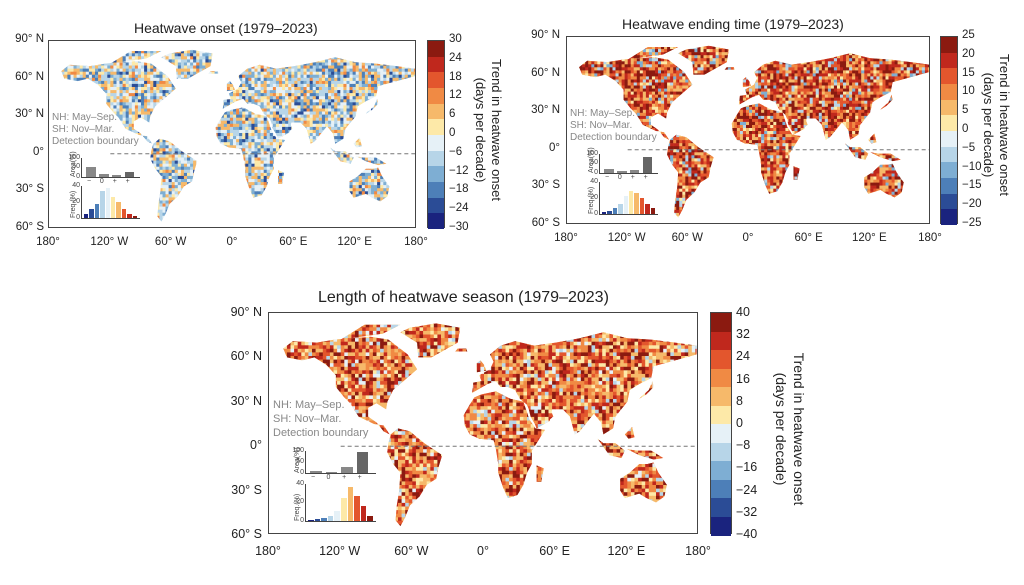 This screenshot has height=585, width=1024. Describe the element at coordinates (972, 185) in the screenshot. I see `colorbar-tick-label: −15` at that location.